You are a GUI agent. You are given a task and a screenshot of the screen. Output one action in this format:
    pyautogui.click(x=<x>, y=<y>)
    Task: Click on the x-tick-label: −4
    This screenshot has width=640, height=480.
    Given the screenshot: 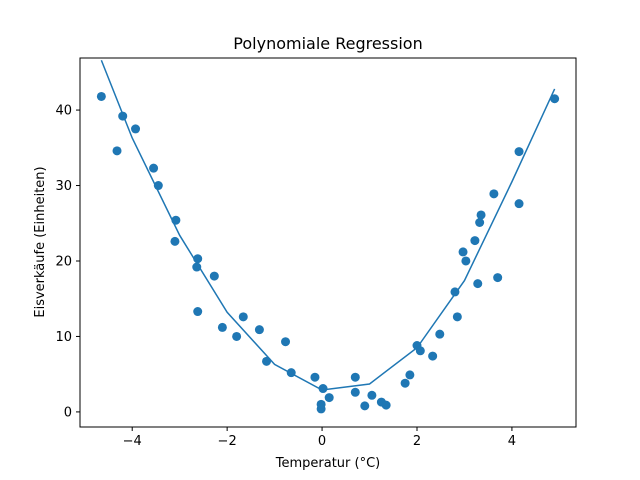 What is the action you would take?
    pyautogui.click(x=132, y=441)
    